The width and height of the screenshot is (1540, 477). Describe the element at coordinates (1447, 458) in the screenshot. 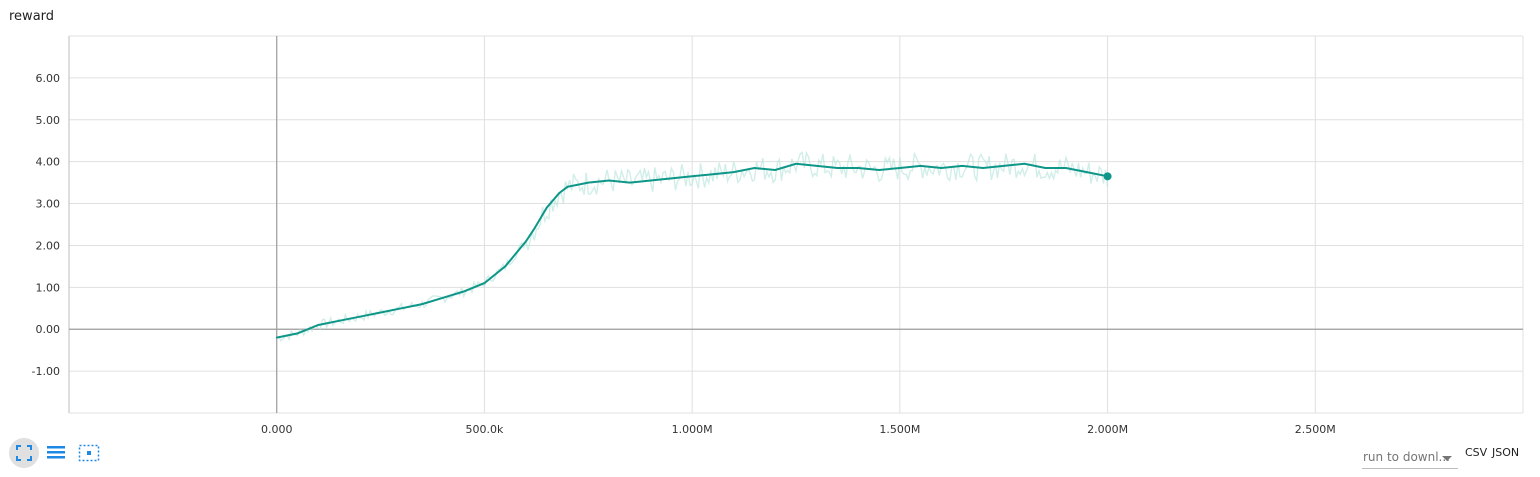

I see `chevron-down-icon` at that location.